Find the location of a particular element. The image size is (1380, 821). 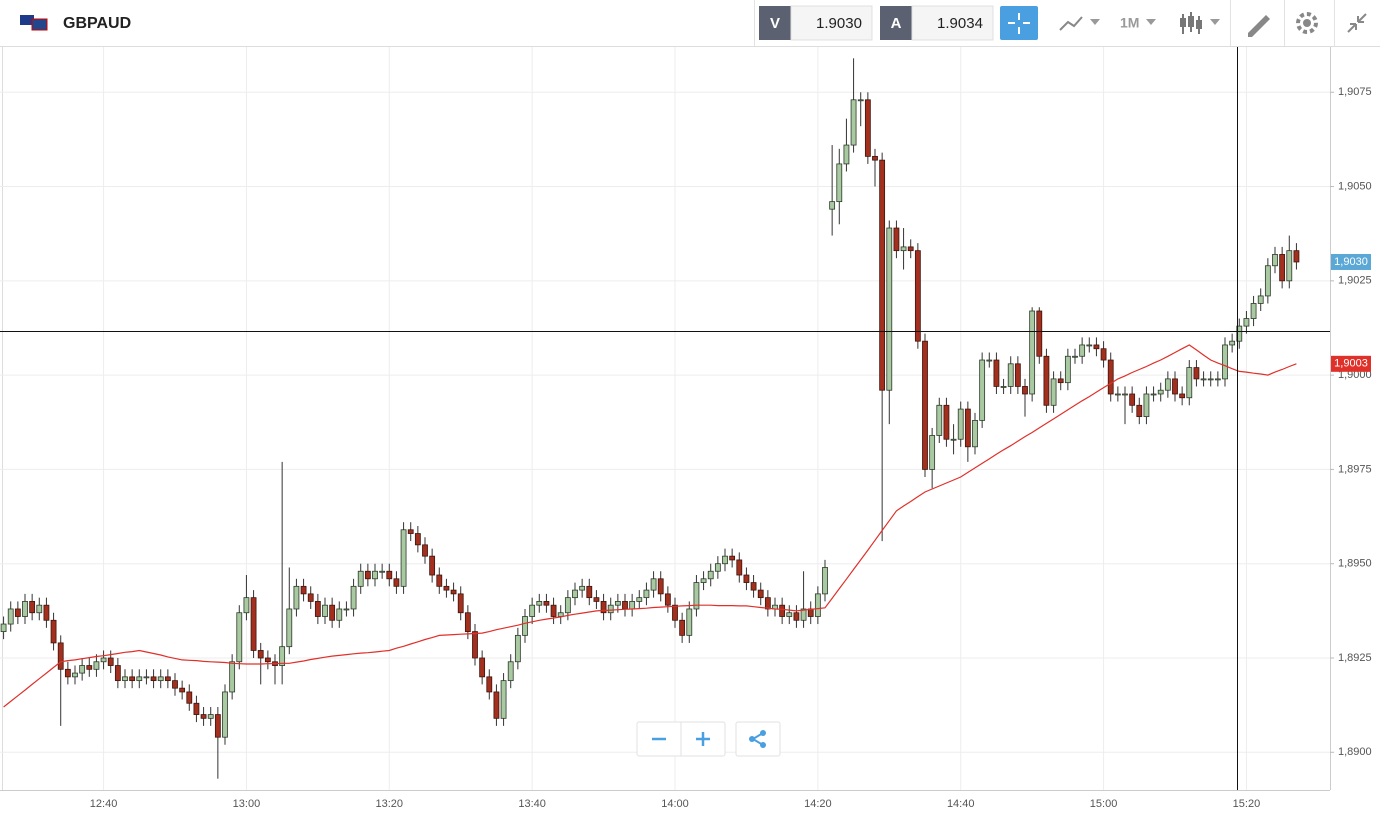

zoom-controls is located at coordinates (708, 739).